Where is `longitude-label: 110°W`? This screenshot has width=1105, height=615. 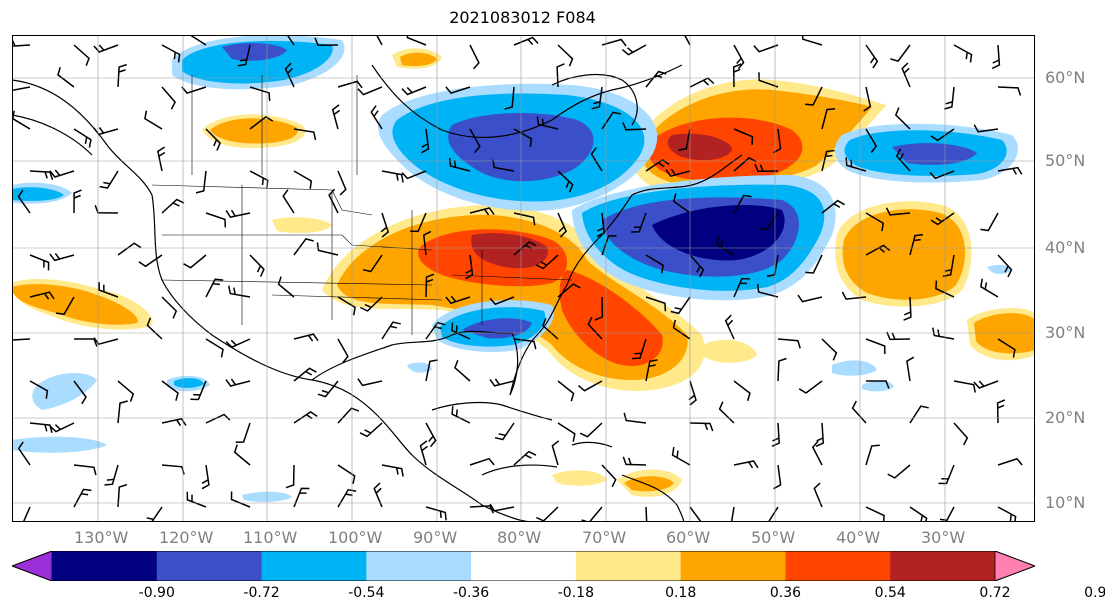 longitude-label: 110°W is located at coordinates (270, 537).